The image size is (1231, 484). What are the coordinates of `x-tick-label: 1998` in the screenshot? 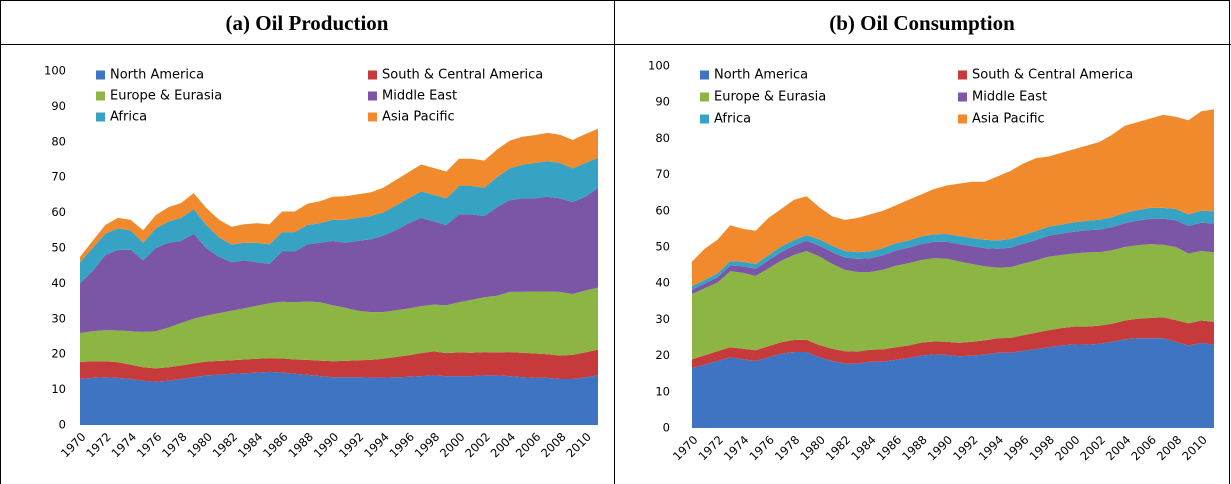 It's located at (1041, 448).